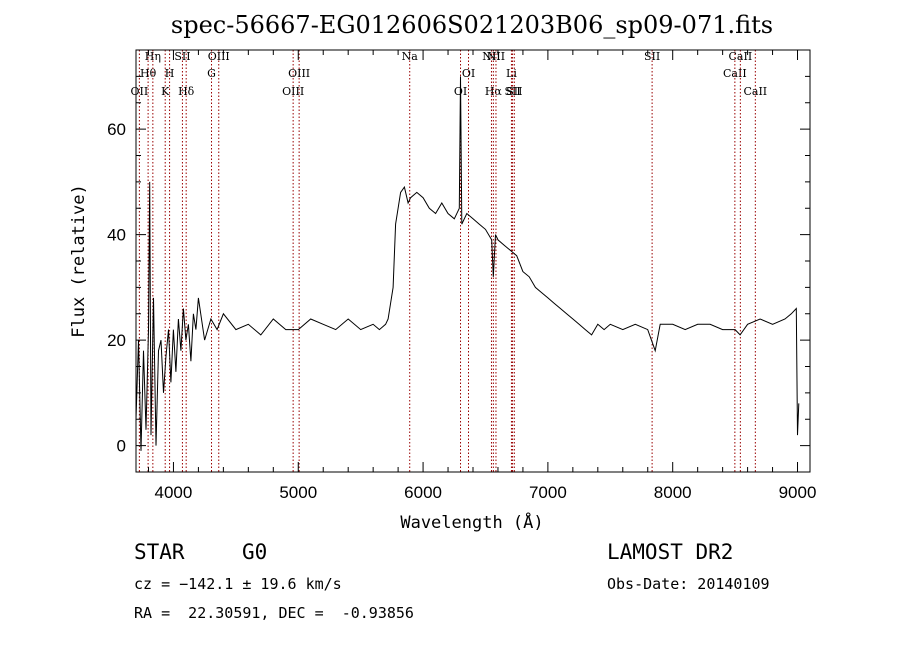 The height and width of the screenshot is (649, 900). Describe the element at coordinates (673, 492) in the screenshot. I see `x-tick-label: 8000` at that location.